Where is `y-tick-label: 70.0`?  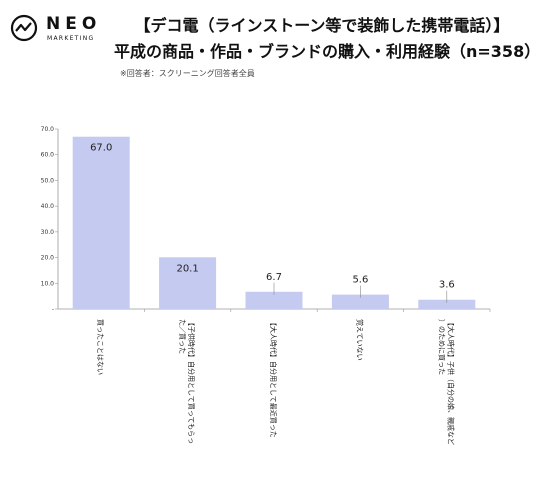 y-tick-label: 70.0 is located at coordinates (48, 129).